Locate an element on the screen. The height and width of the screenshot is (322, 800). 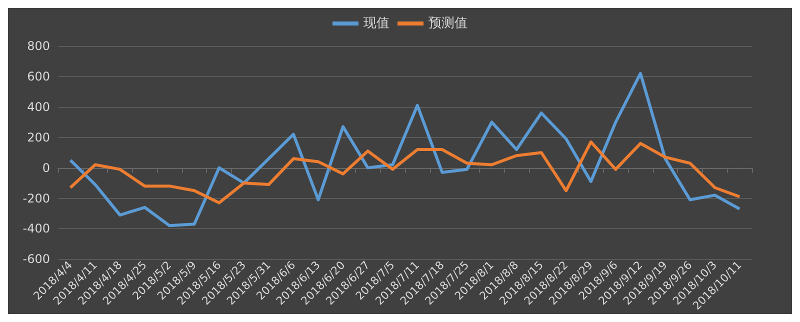
legend-label: 预测值 is located at coordinates (448, 23).